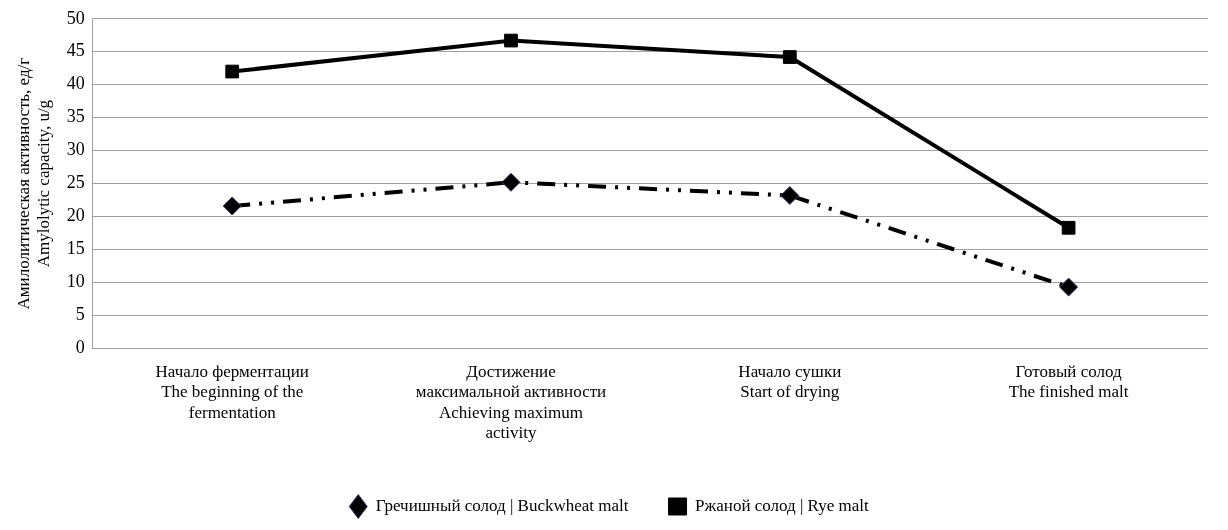 The image size is (1228, 530). I want to click on y-tick-label: 0, so click(80, 347).